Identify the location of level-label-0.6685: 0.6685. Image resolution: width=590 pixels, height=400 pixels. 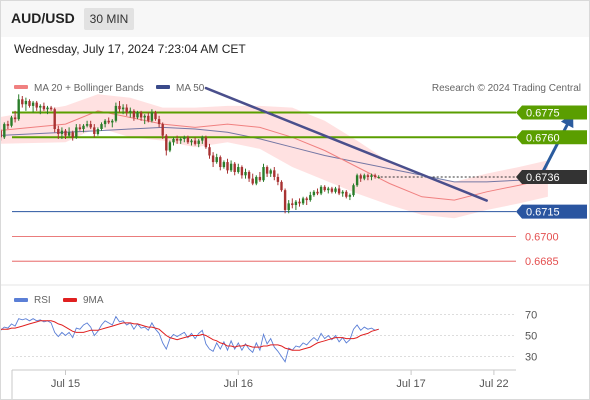
(542, 262).